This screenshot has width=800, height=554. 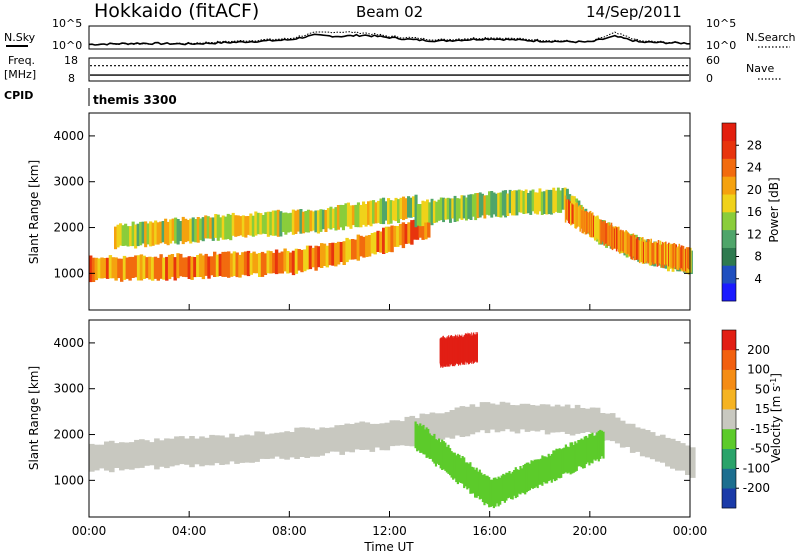 What do you see at coordinates (18, 95) in the screenshot?
I see `cpid-label: CPID` at bounding box center [18, 95].